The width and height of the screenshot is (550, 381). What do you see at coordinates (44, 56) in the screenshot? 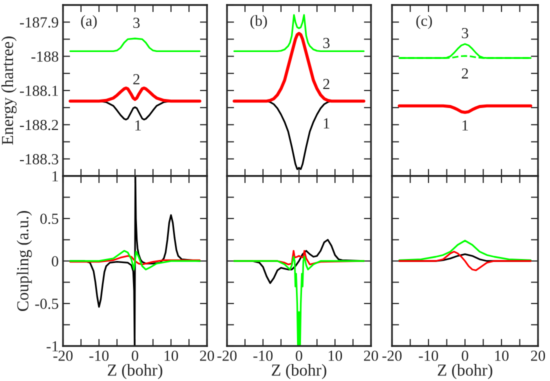
I see `y-tick-label: -188` at bounding box center [44, 56].